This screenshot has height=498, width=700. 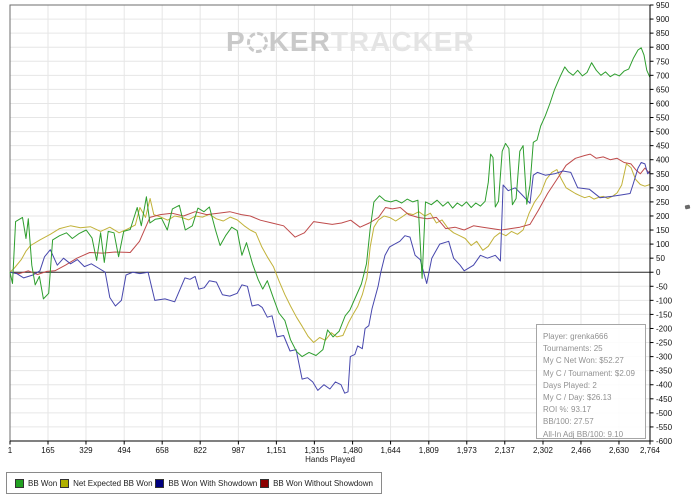 I want to click on bb-won-with-showdown-swatch-icon, so click(x=160, y=483).